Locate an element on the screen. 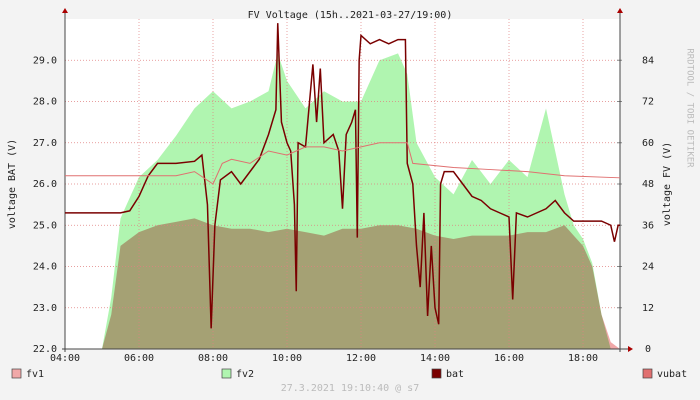 This screenshot has width=700, height=400. y-tick-label: 28.0 is located at coordinates (45, 102).